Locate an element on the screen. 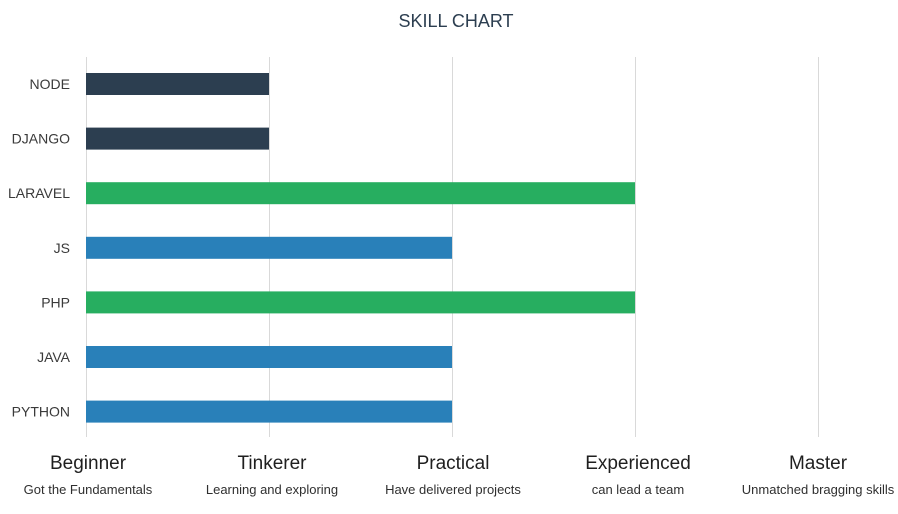 The height and width of the screenshot is (514, 898). x-tick-label-practical: Practical is located at coordinates (453, 463).